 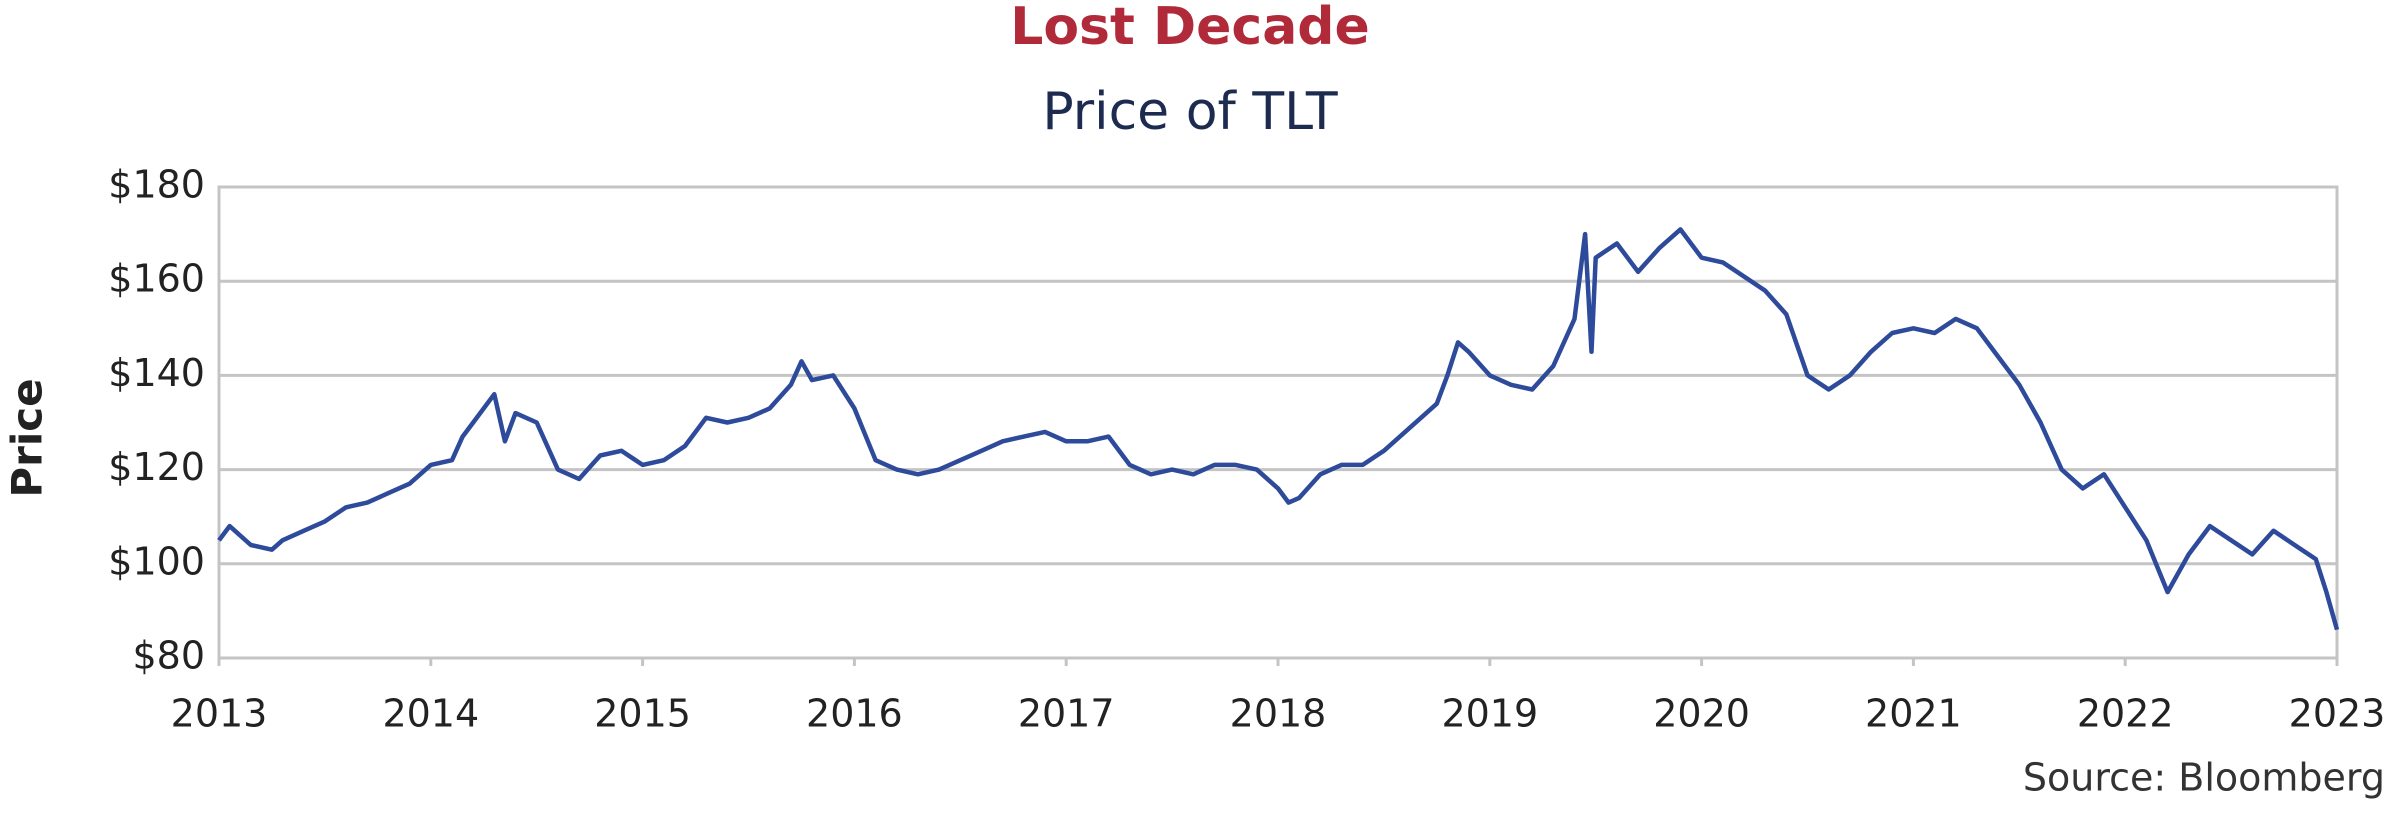 What do you see at coordinates (642, 714) in the screenshot?
I see `x-tick-label: 2015` at bounding box center [642, 714].